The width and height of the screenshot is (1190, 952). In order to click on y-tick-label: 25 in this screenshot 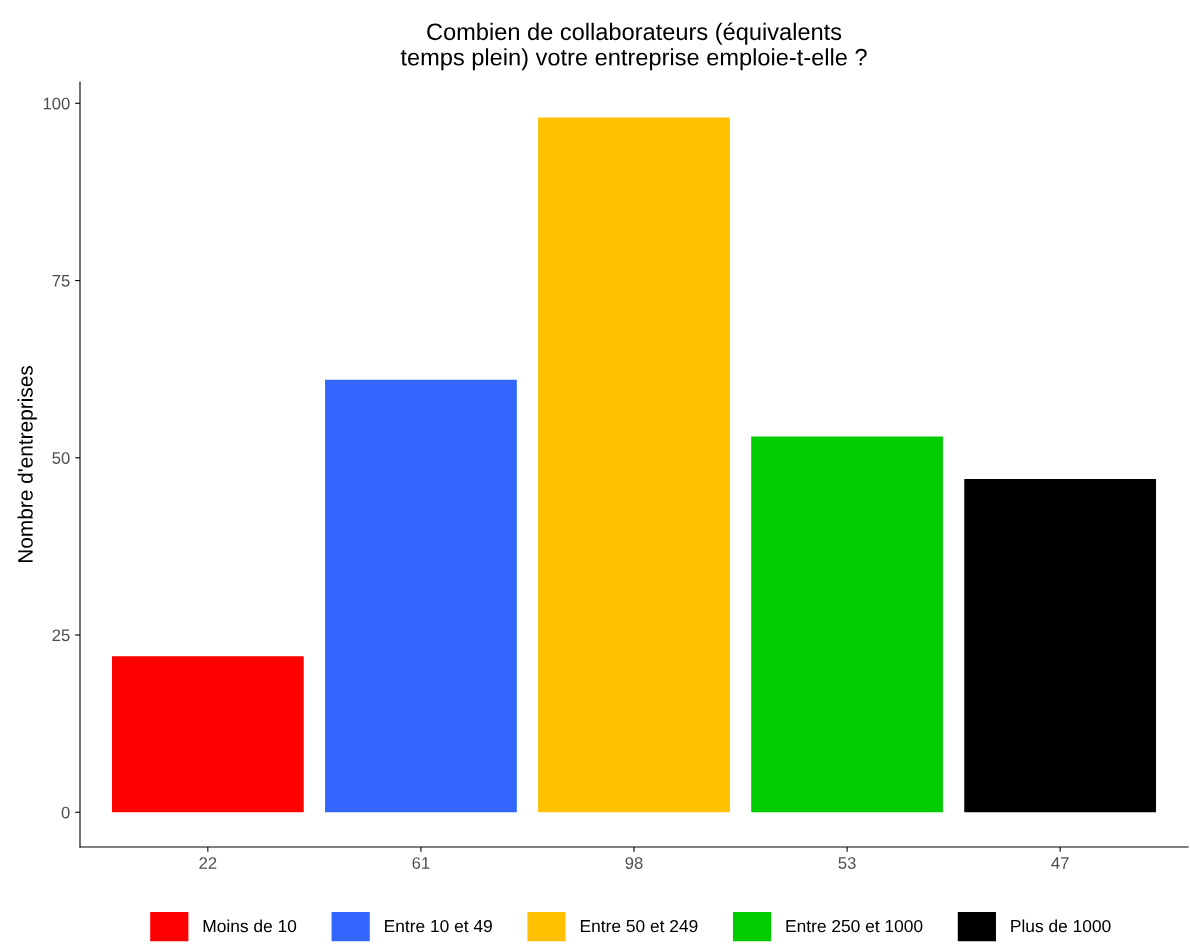, I will do `click(61, 635)`.